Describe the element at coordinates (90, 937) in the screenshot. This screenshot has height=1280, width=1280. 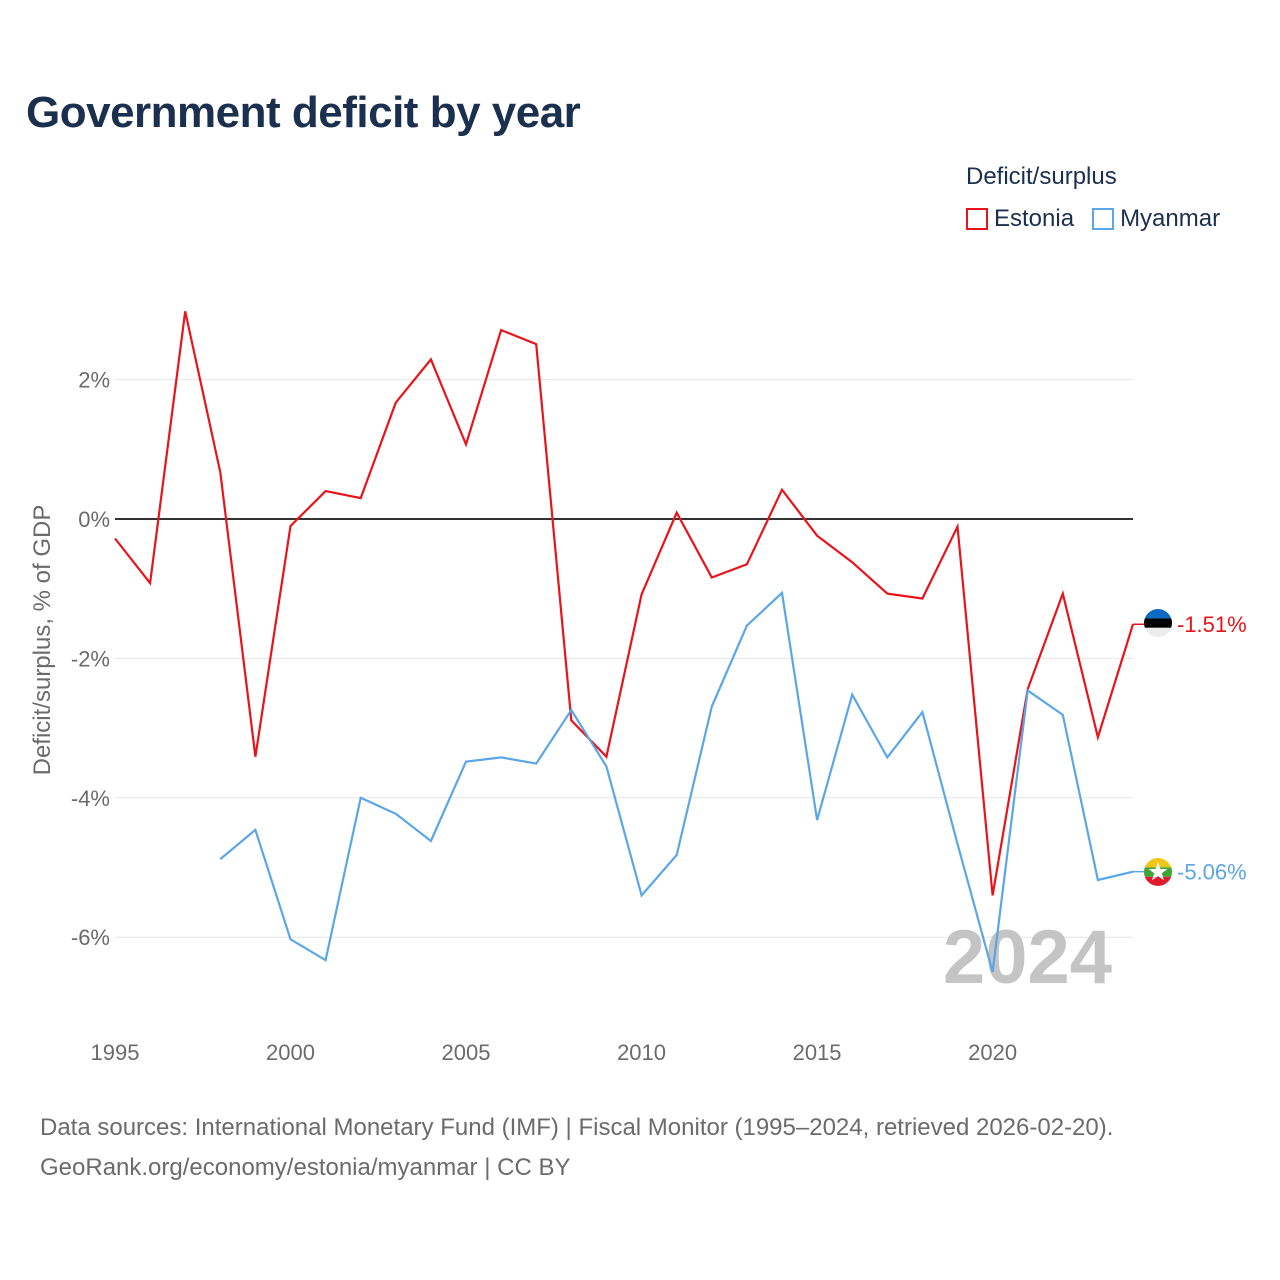
I see `y-tick-label: -6%` at that location.